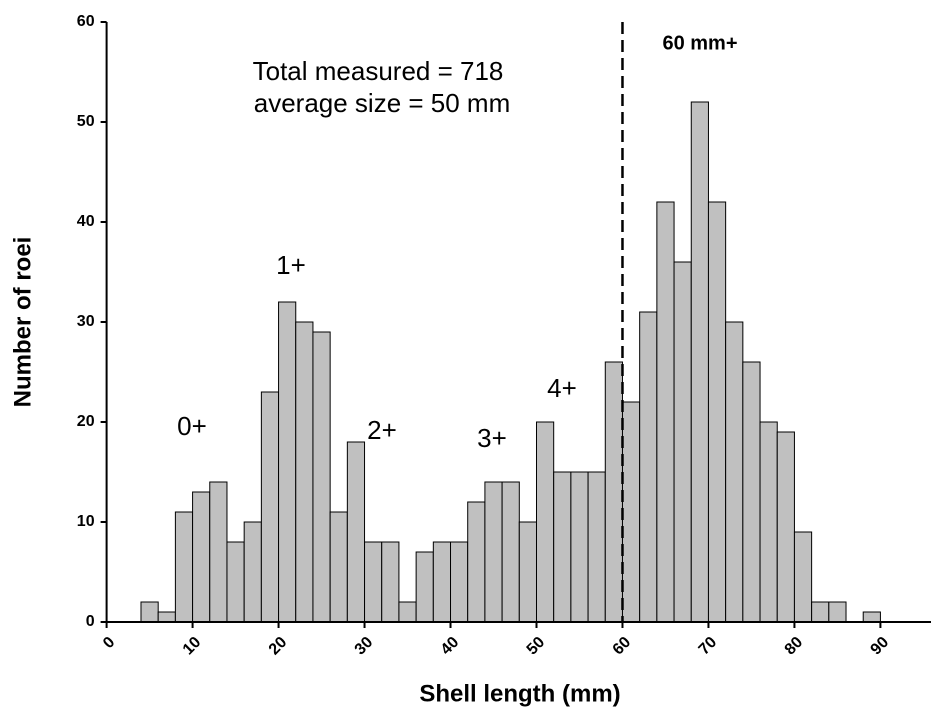 This screenshot has height=717, width=931. What do you see at coordinates (86, 321) in the screenshot?
I see `y-tick-label: 30` at bounding box center [86, 321].